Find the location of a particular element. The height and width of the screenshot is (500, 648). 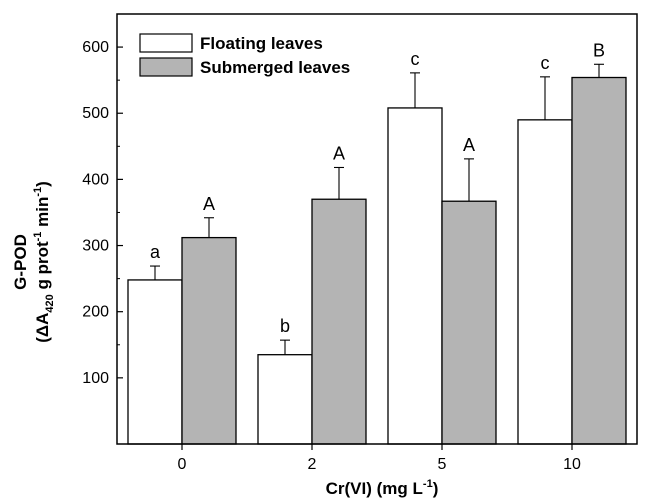

legend-swatch-submerged is located at coordinates (166, 67).